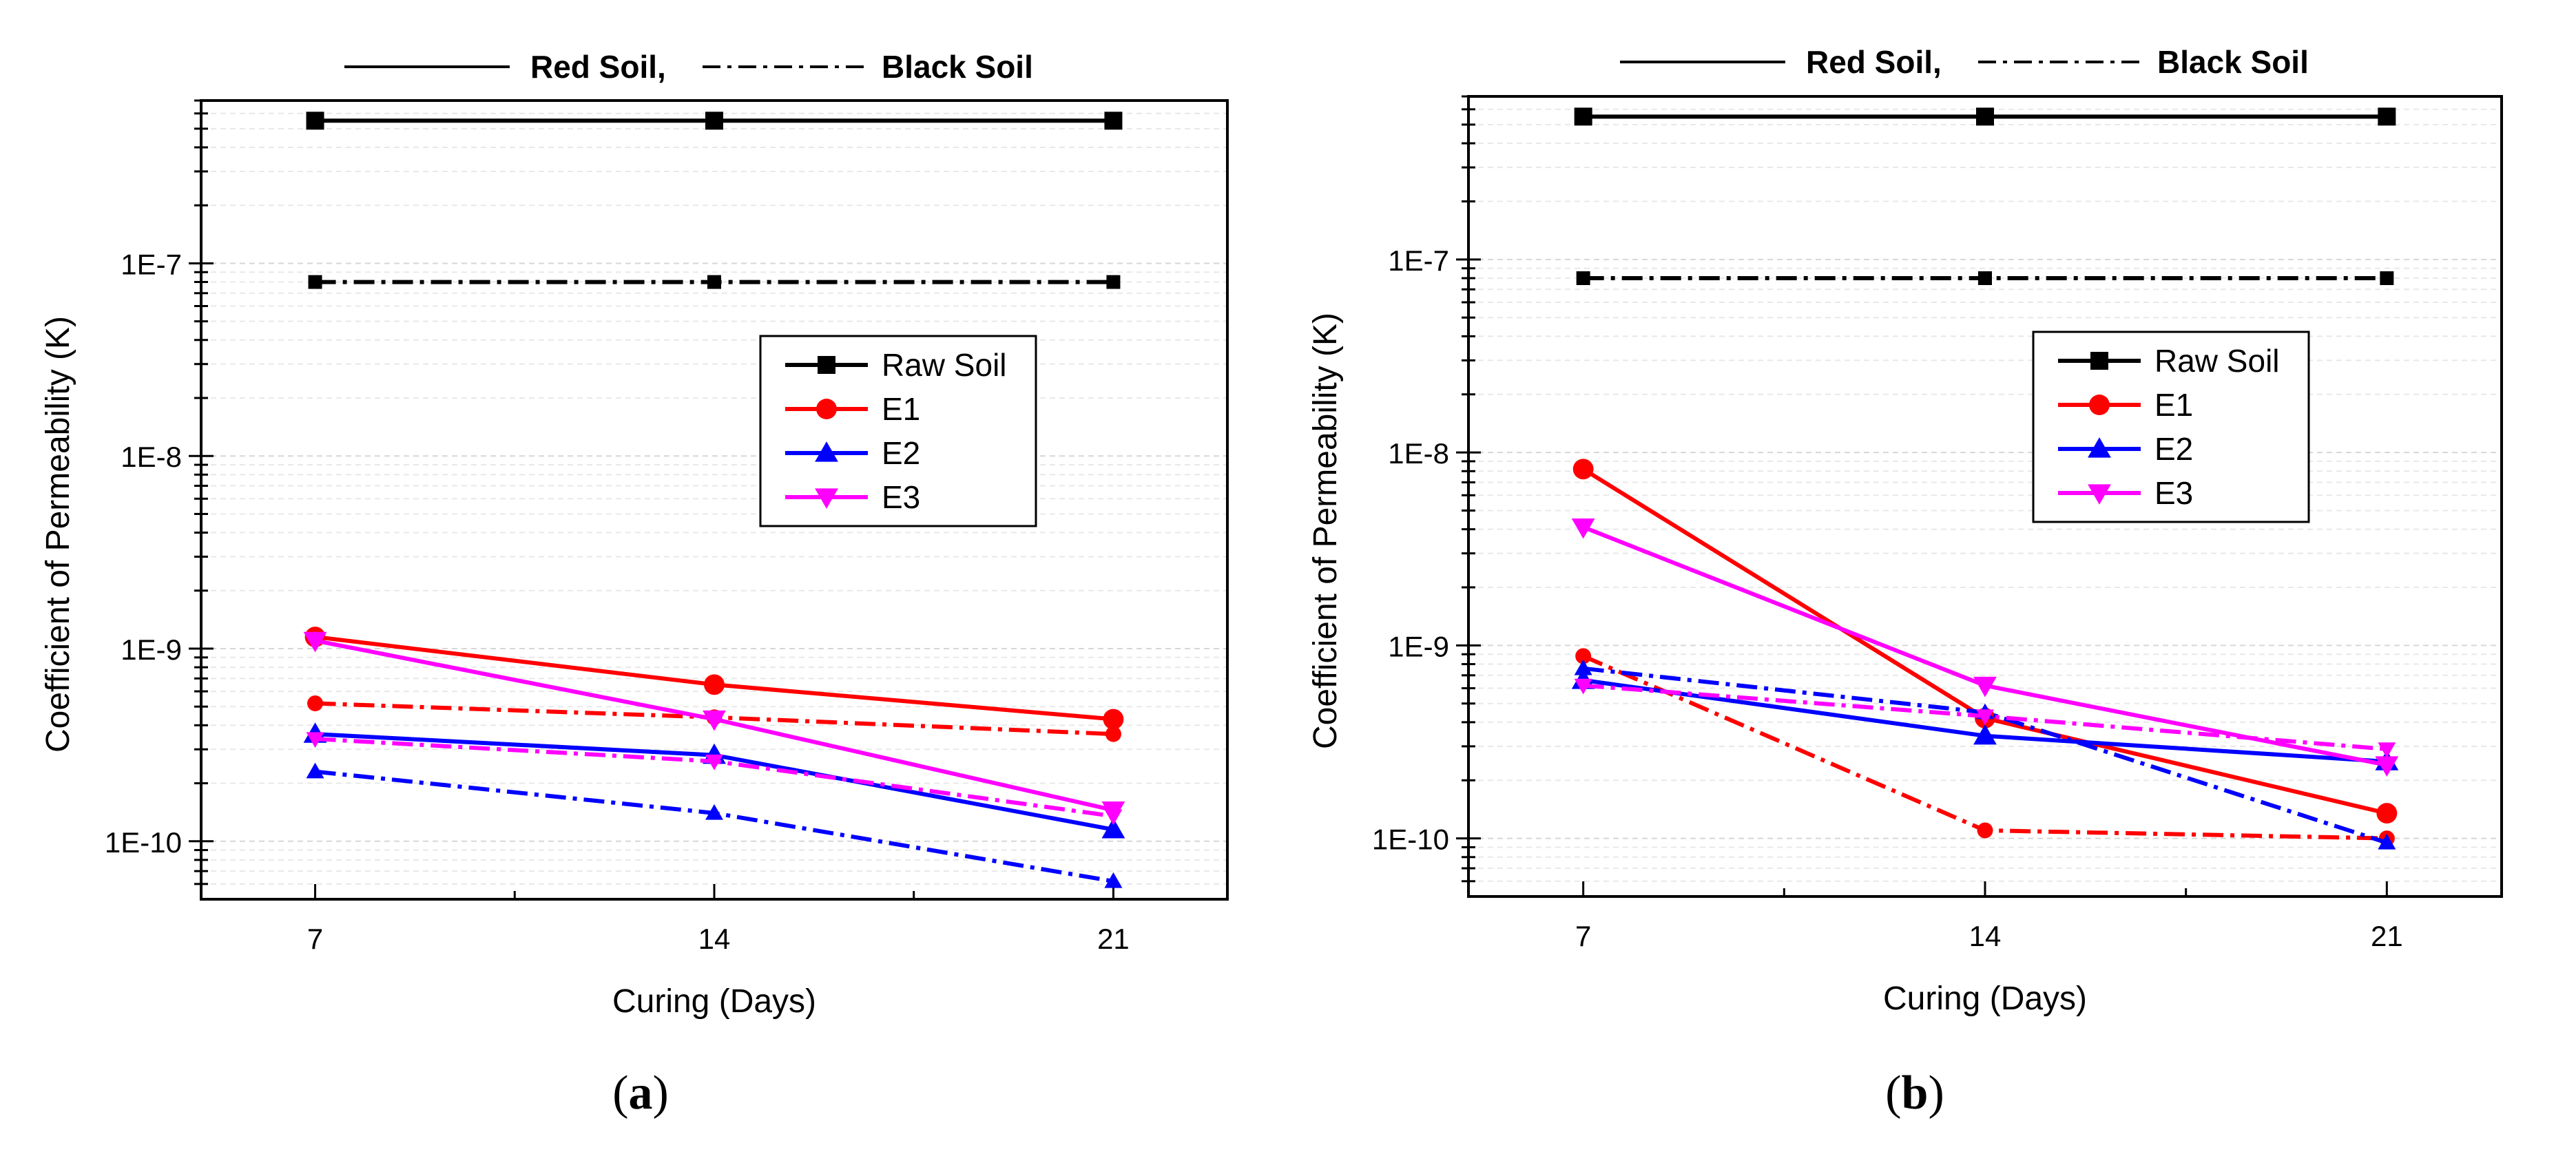 Image resolution: width=2576 pixels, height=1154 pixels. I want to click on series-e2-black-soil, so click(714, 825).